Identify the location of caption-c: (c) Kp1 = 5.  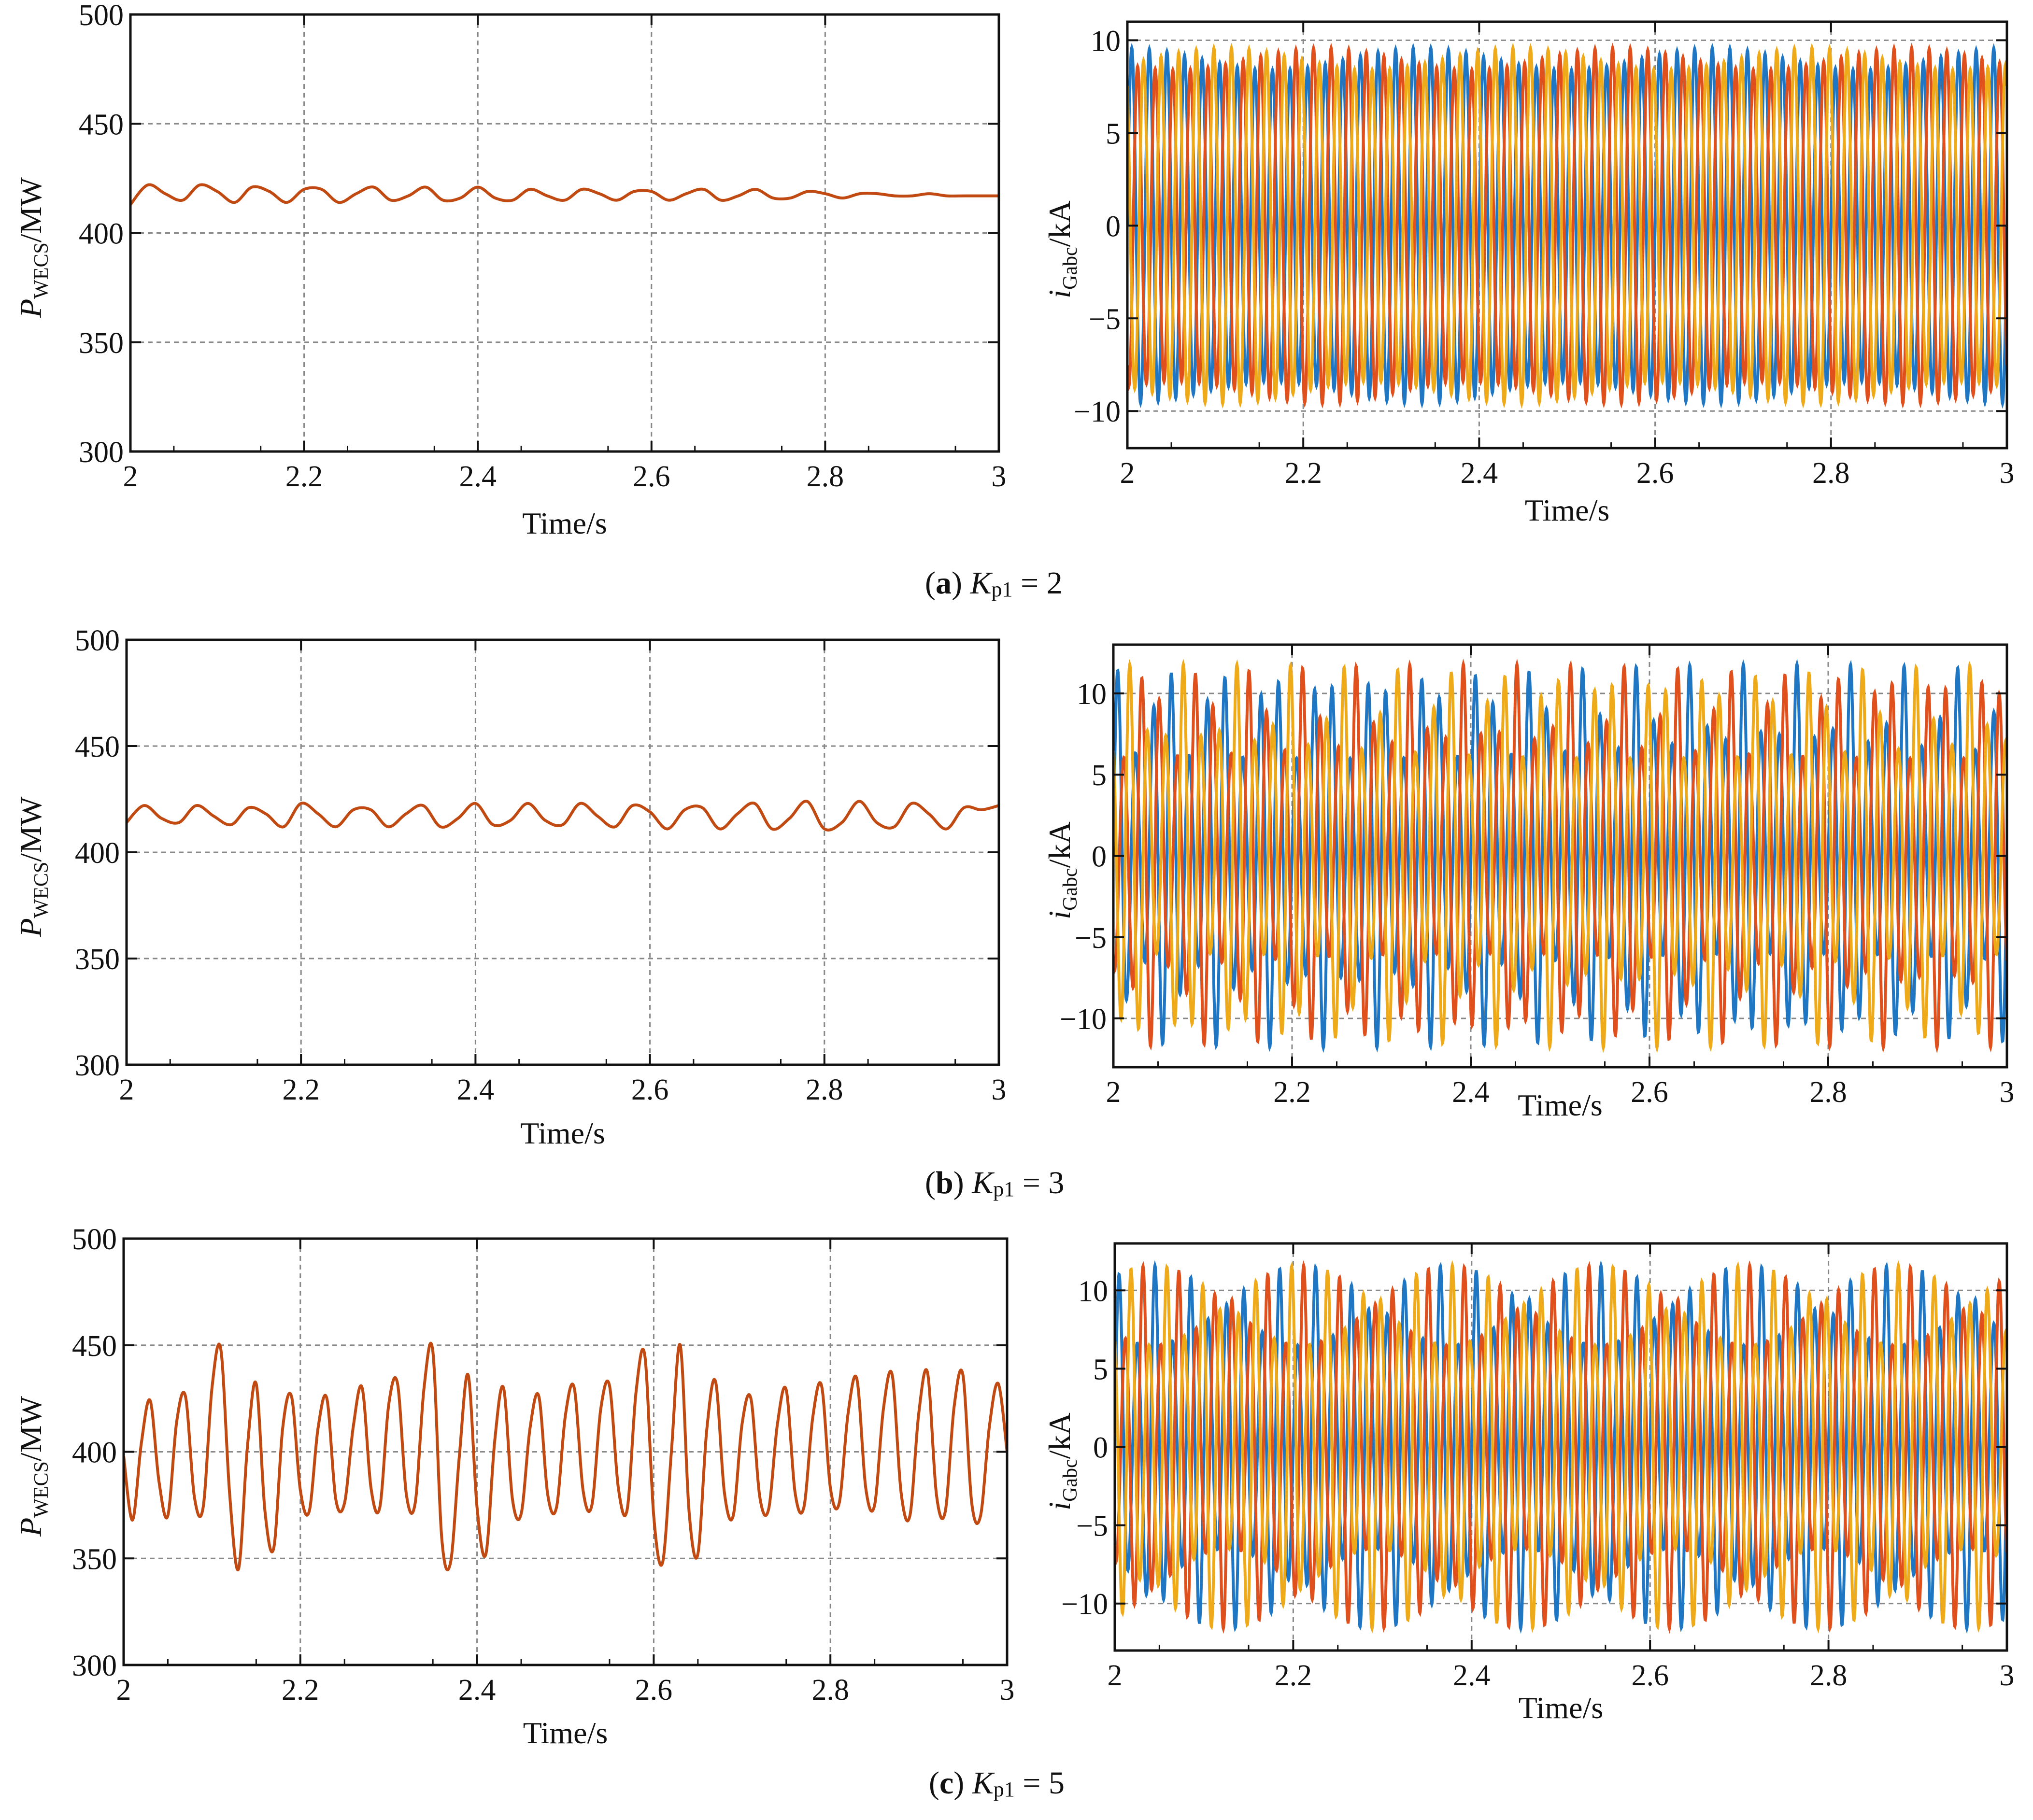
(997, 1783).